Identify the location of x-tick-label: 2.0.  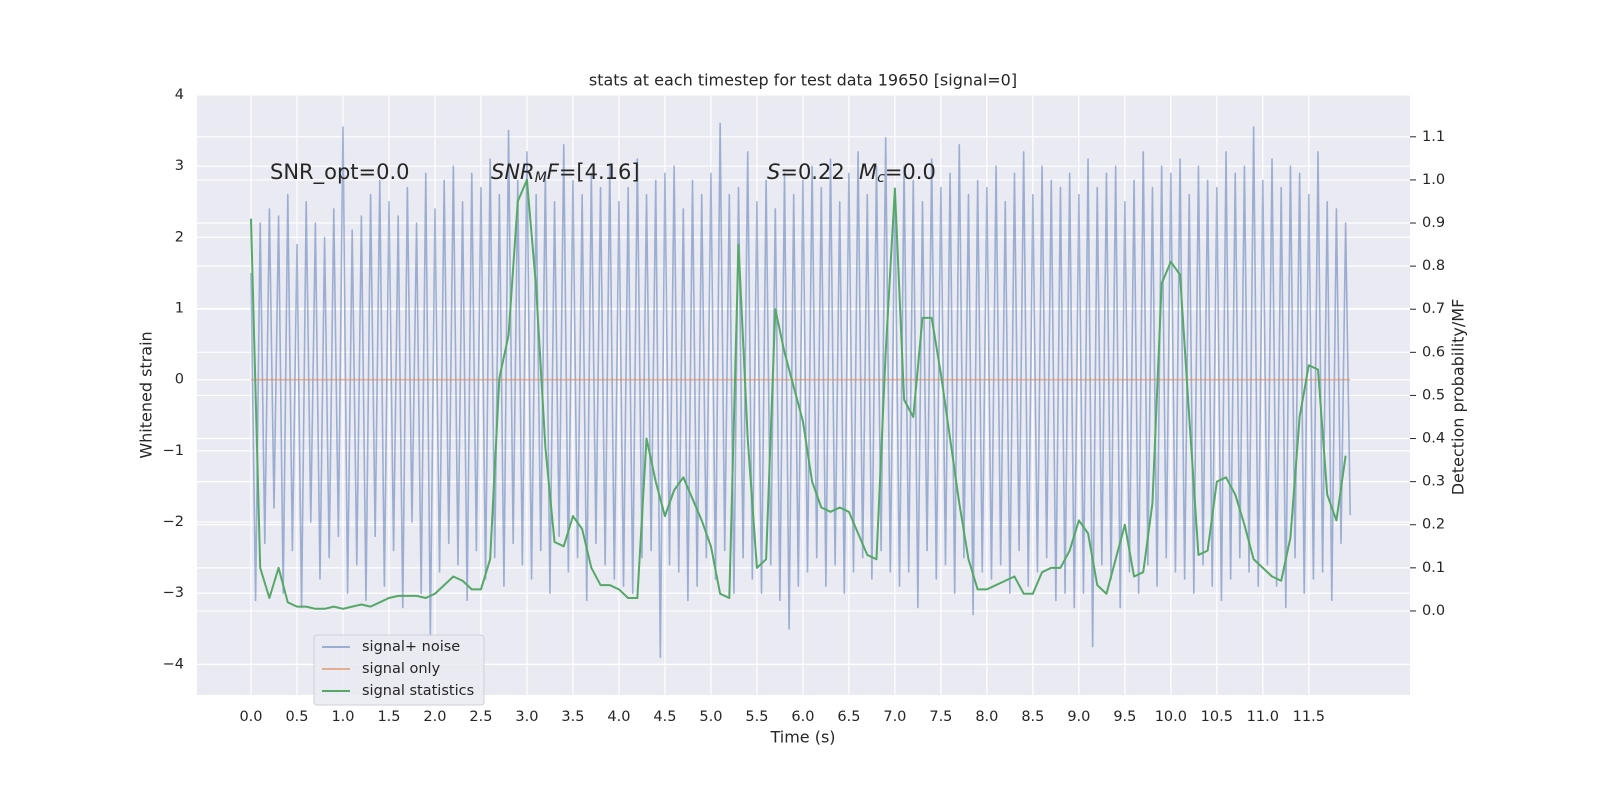
(434, 717).